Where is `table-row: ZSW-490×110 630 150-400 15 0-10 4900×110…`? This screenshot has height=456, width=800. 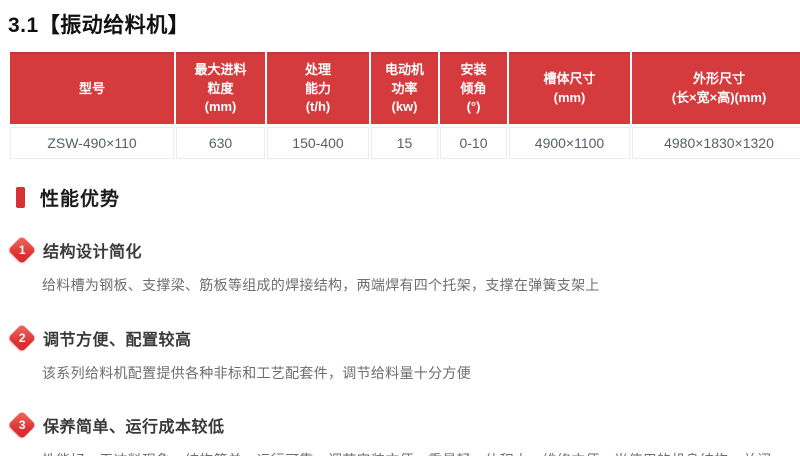 table-row: ZSW-490×110 630 150-400 15 0-10 4900×110… is located at coordinates (405, 143).